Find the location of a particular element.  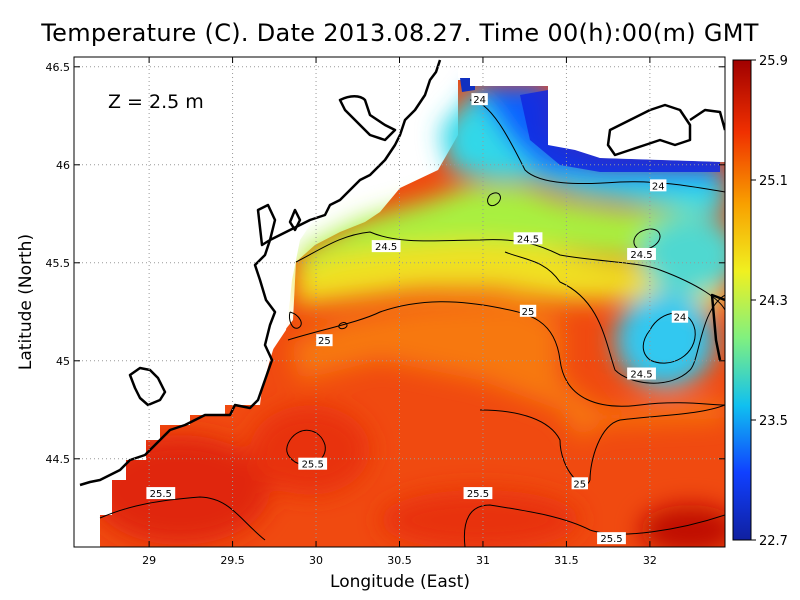

contour-label-11: 25.5 is located at coordinates (161, 494).